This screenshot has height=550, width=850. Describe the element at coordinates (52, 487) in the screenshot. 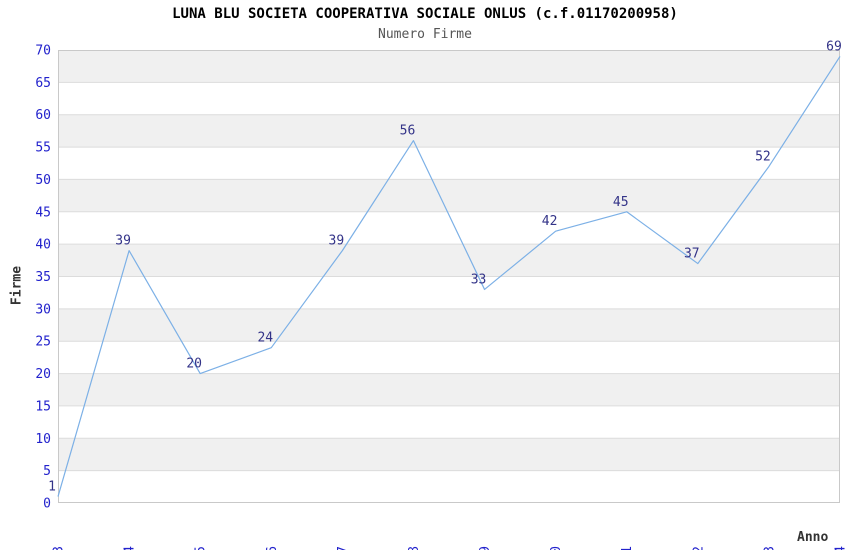

I see `point-label: 1` at that location.